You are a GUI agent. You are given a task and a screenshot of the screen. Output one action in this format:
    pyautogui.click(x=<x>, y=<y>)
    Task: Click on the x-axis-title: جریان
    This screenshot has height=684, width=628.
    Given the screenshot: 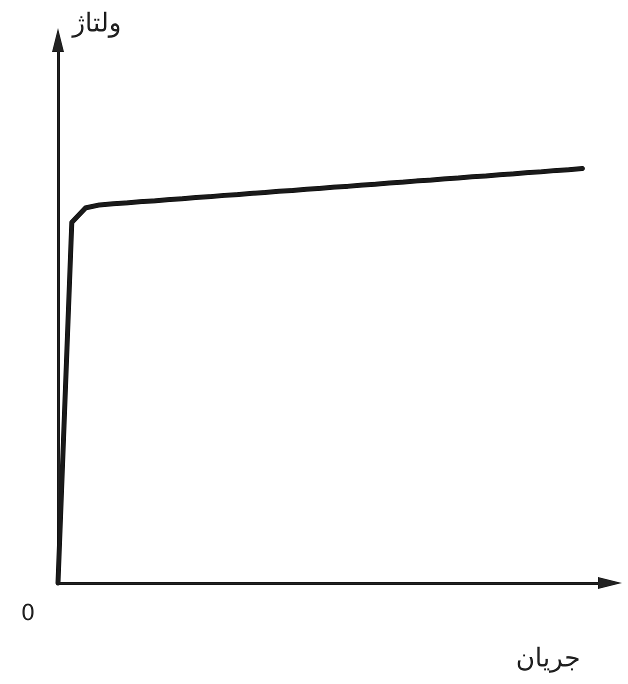 What is the action you would take?
    pyautogui.click(x=548, y=659)
    